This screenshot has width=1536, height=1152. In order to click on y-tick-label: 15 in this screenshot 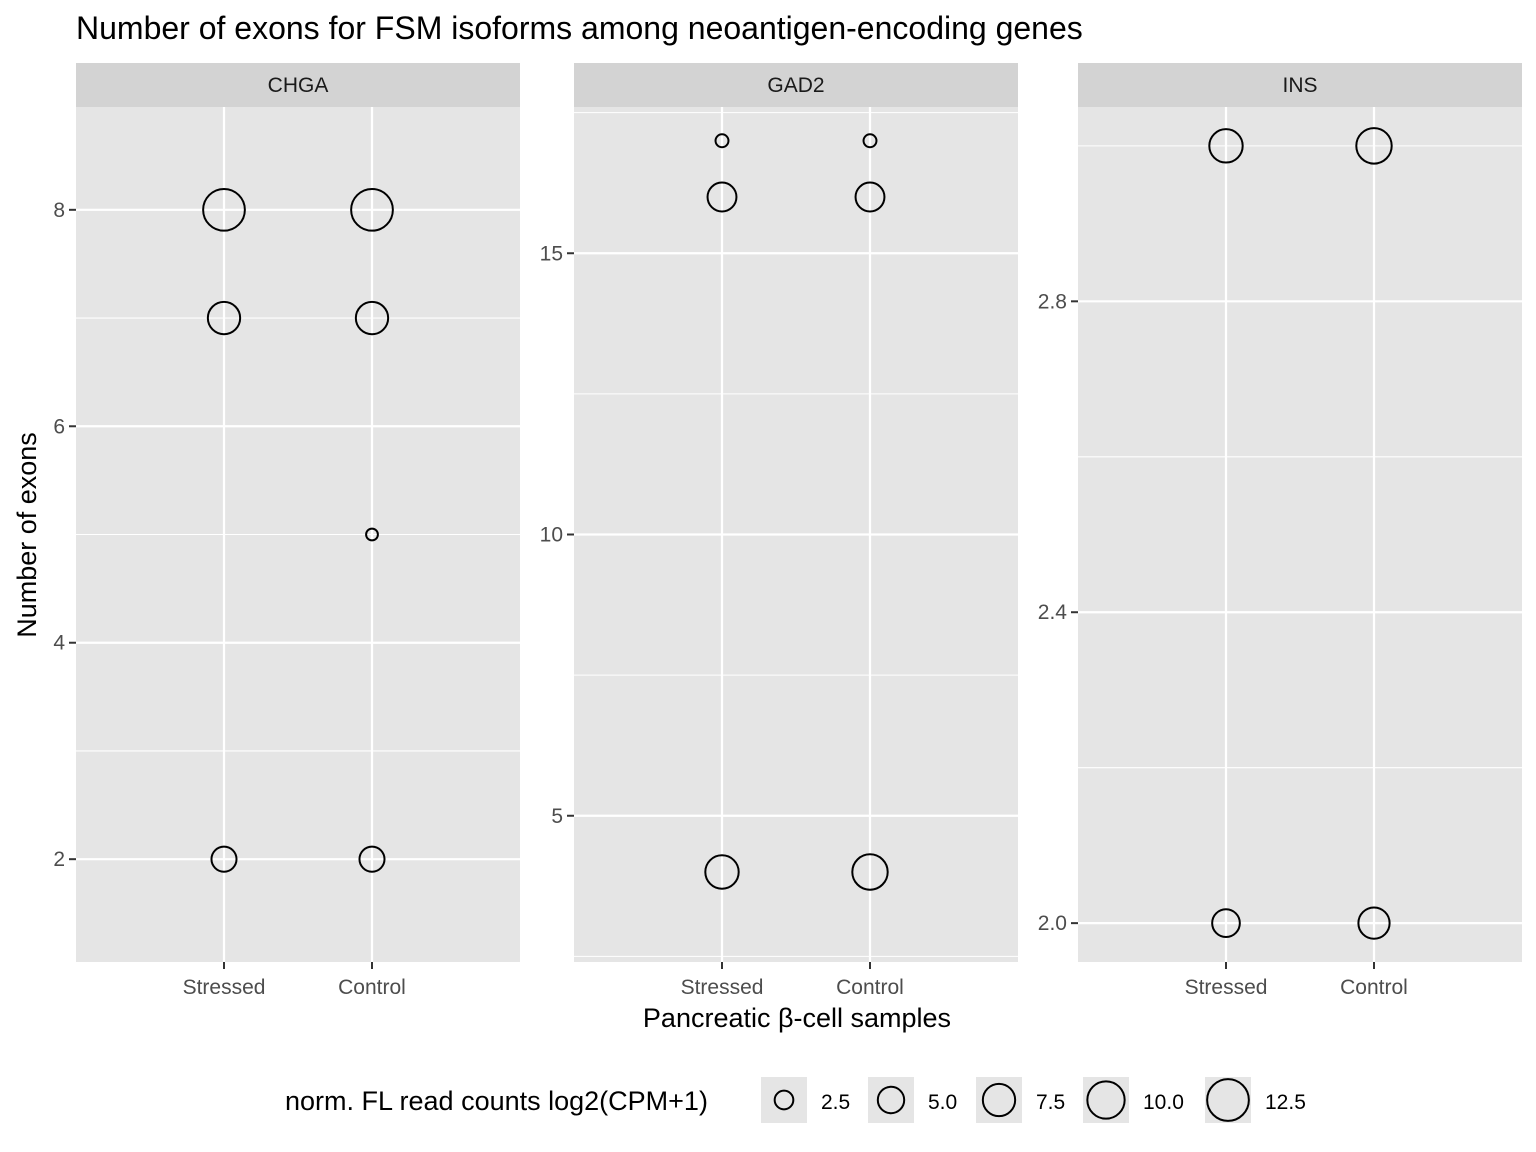, I will do `click(551, 253)`.